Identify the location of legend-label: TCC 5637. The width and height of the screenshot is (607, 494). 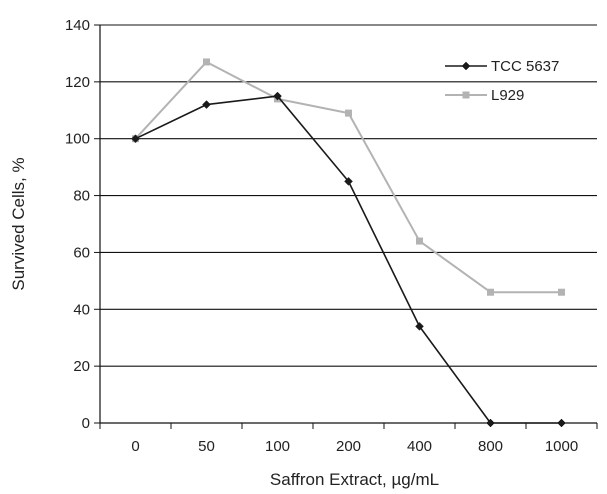
(525, 66).